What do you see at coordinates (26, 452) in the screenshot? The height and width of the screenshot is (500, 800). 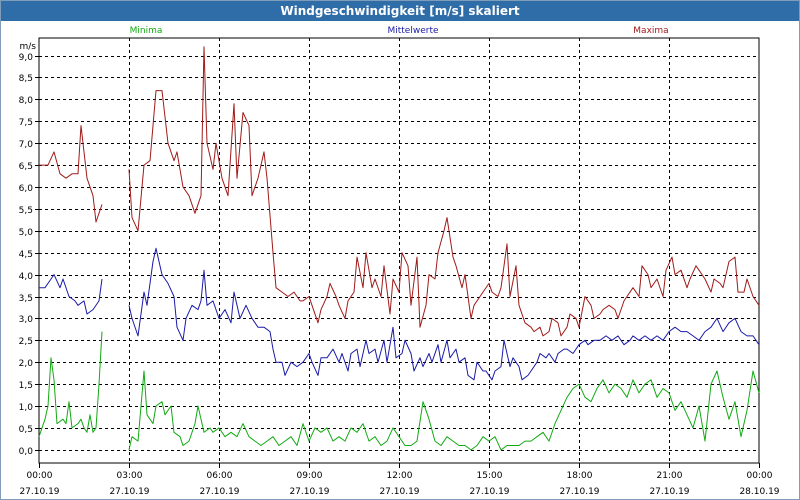 I see `y-tick-label: 0,0` at bounding box center [26, 452].